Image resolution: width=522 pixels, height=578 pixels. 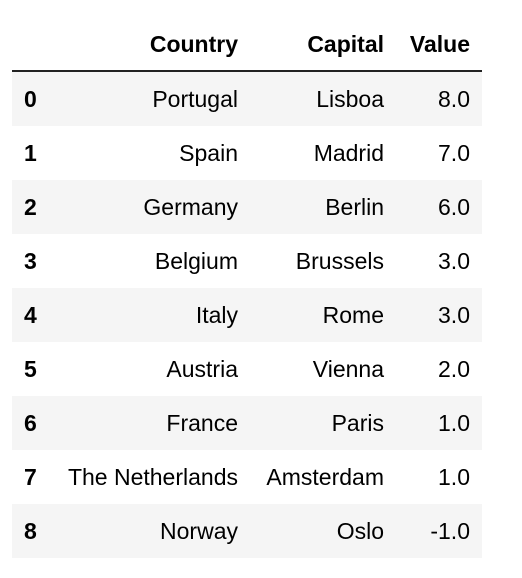 What do you see at coordinates (454, 206) in the screenshot?
I see `cell-value: 6.0` at bounding box center [454, 206].